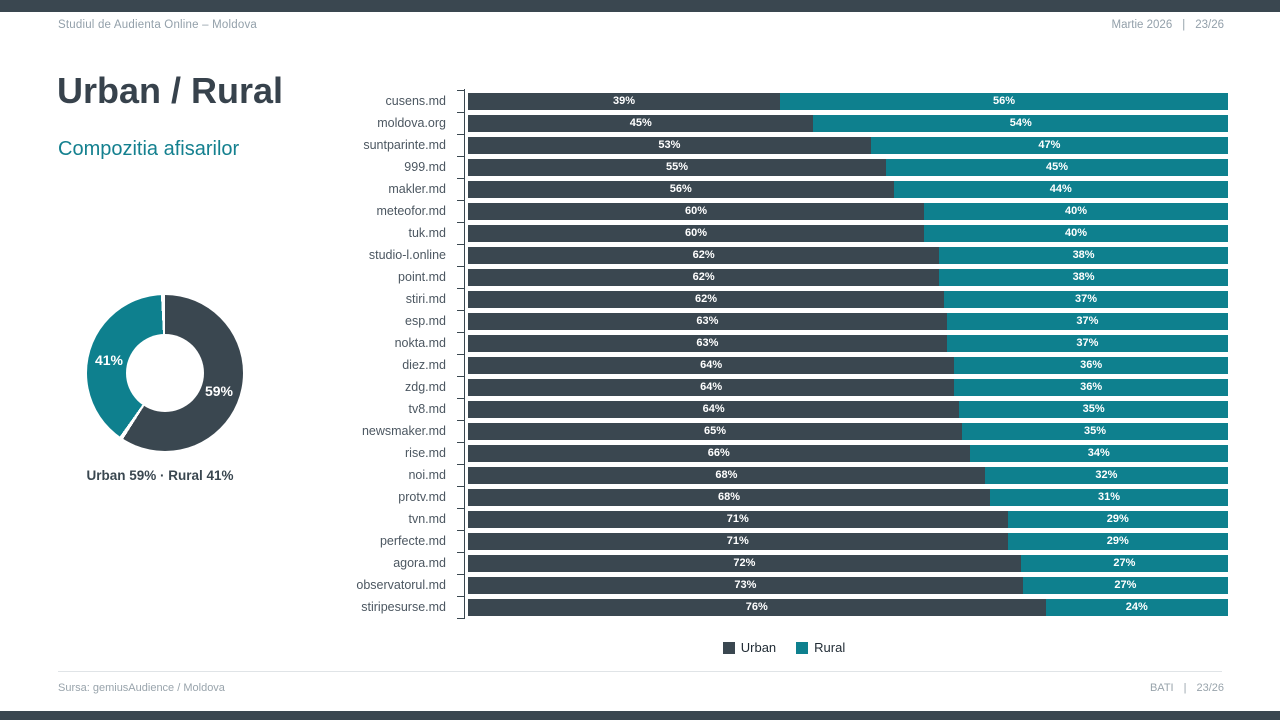 Image resolution: width=1280 pixels, height=720 pixels. What do you see at coordinates (427, 519) in the screenshot?
I see `category-label: tvn.md` at bounding box center [427, 519].